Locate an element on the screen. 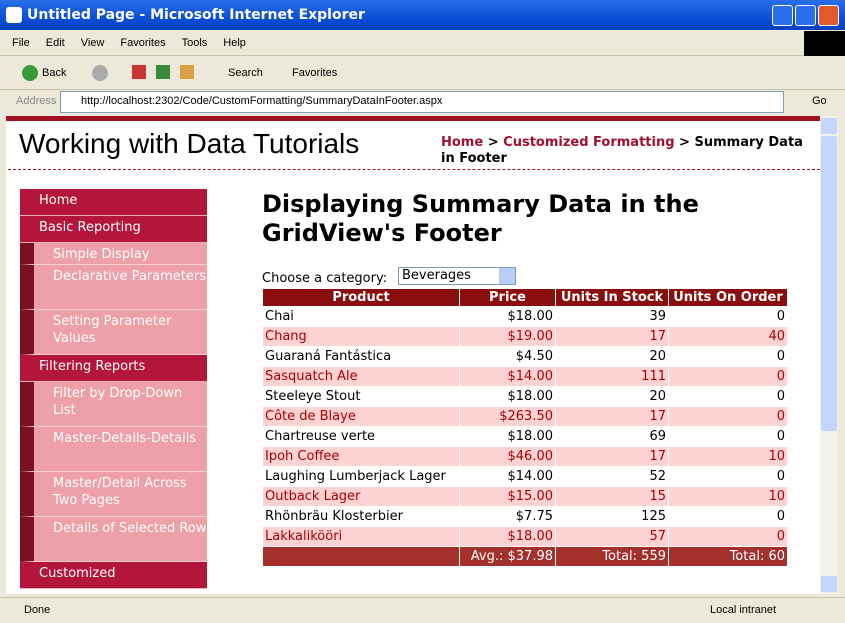 Image resolution: width=845 pixels, height=623 pixels. status-text: Done is located at coordinates (37, 610).